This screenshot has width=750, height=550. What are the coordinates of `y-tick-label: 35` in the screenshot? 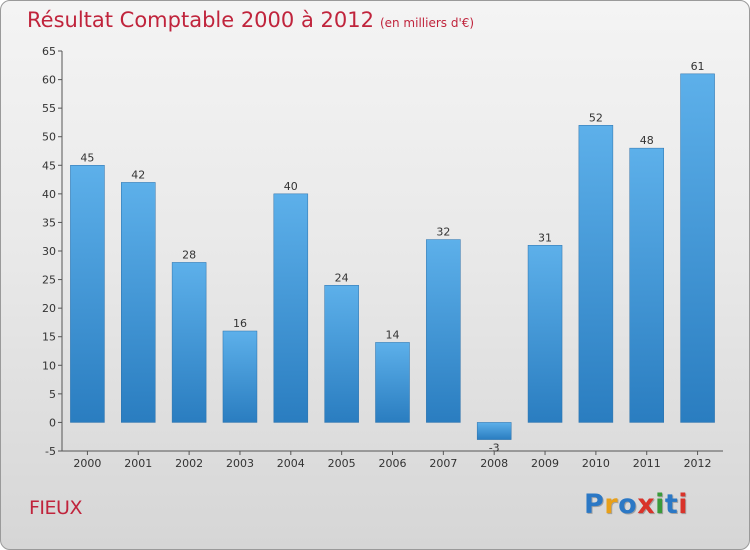 It's located at (49, 222).